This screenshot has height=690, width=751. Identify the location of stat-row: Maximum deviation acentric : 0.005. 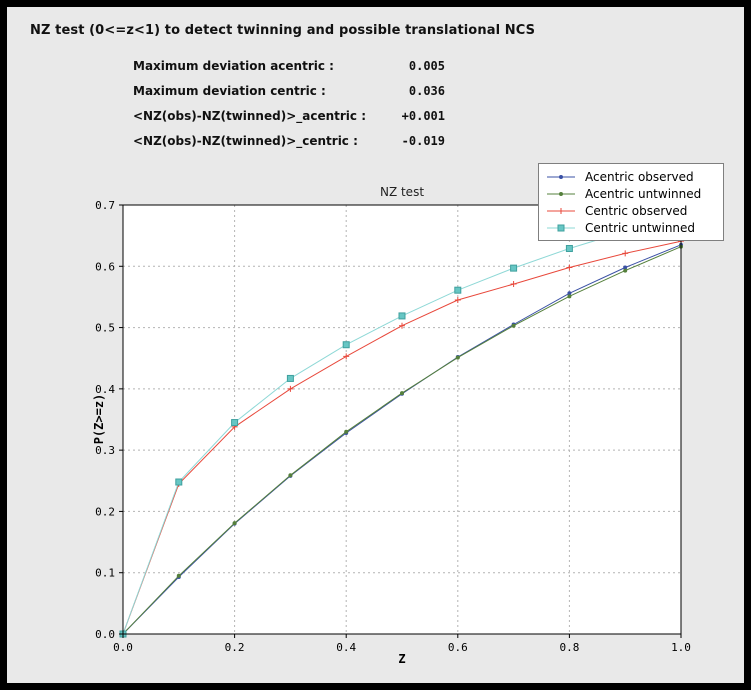
(289, 65).